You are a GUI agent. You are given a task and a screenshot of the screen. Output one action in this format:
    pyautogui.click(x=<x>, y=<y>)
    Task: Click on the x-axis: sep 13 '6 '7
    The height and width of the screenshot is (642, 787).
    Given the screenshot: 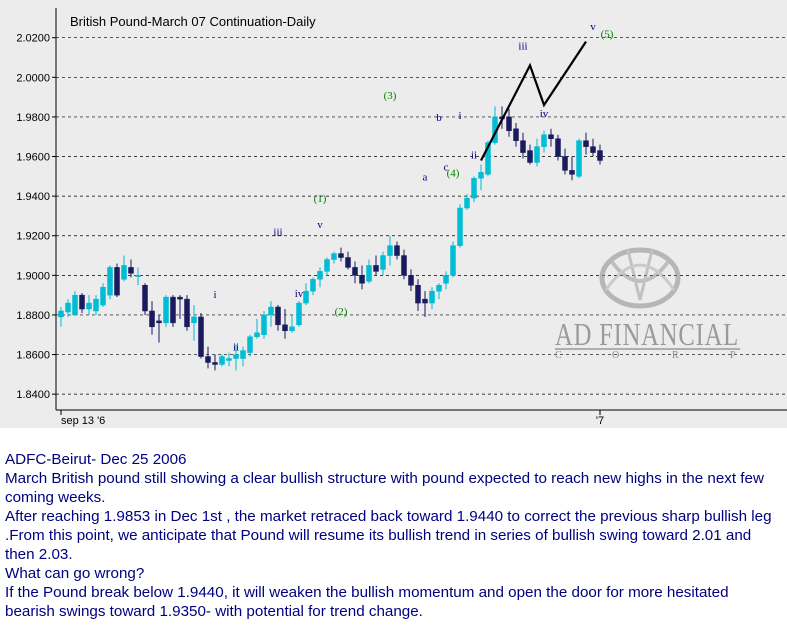 What is the action you would take?
    pyautogui.click(x=332, y=418)
    